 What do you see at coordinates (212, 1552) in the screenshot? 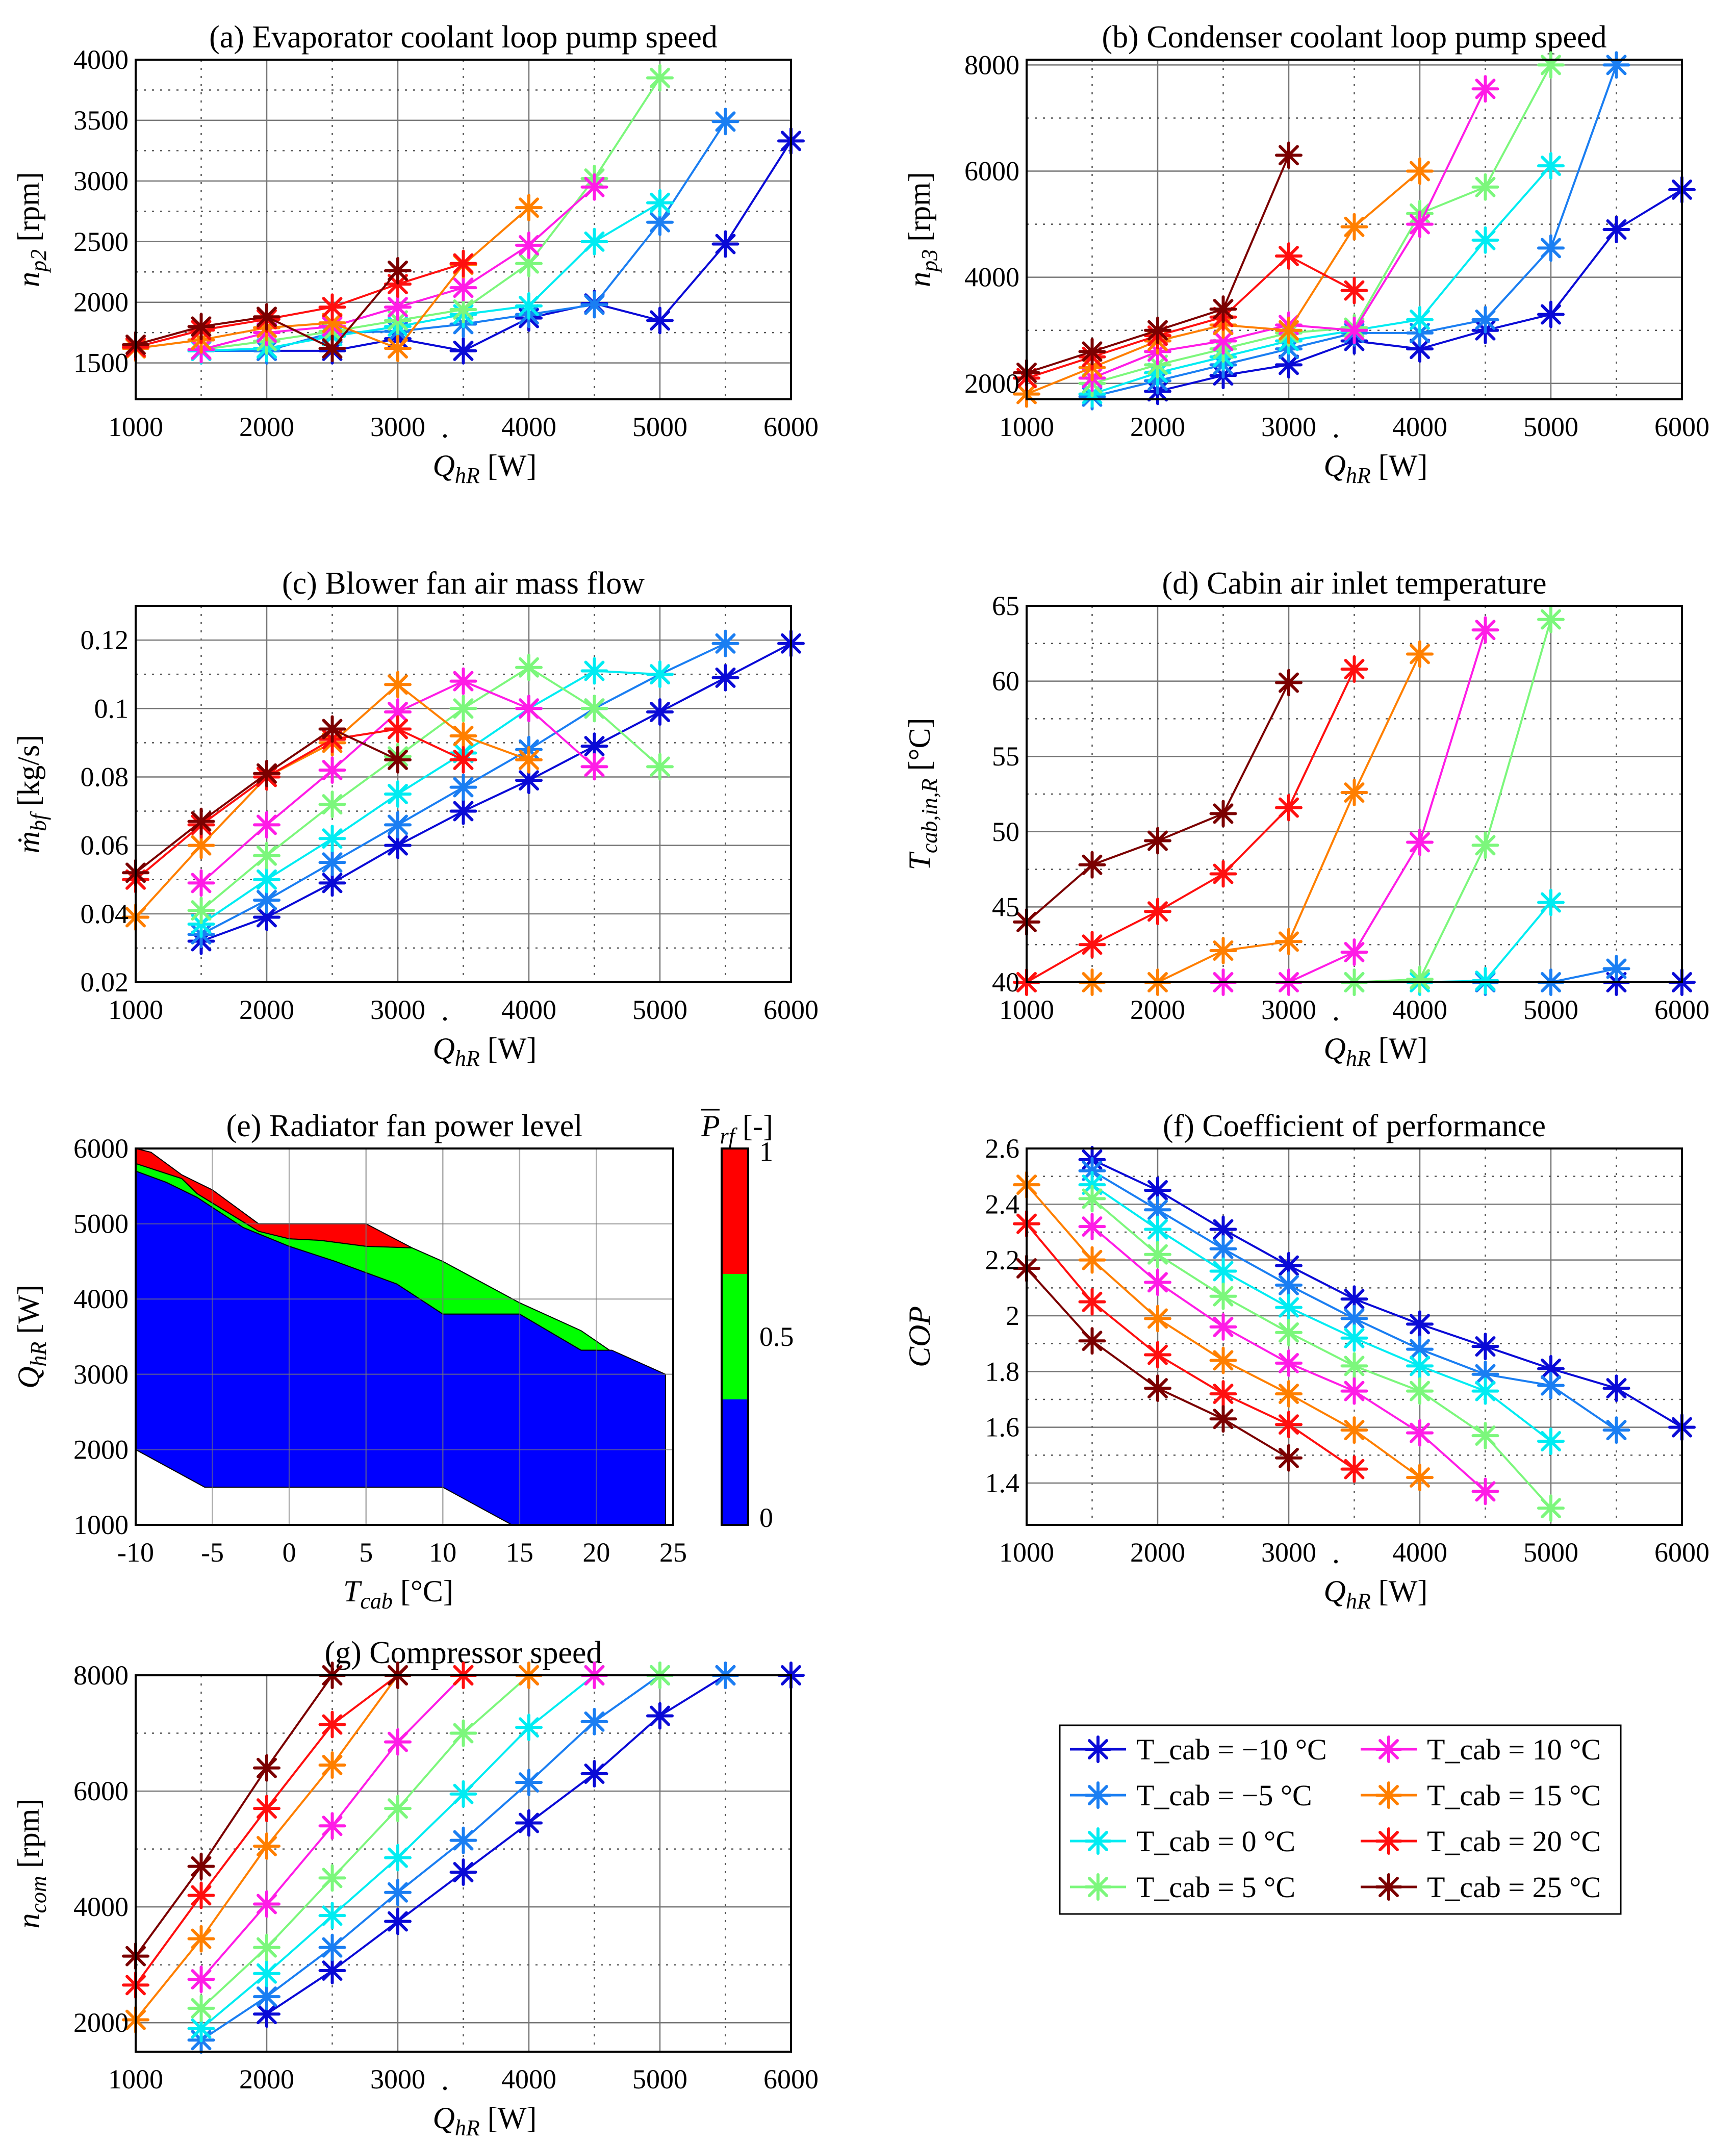
I see `x-tick-label: -5` at bounding box center [212, 1552].